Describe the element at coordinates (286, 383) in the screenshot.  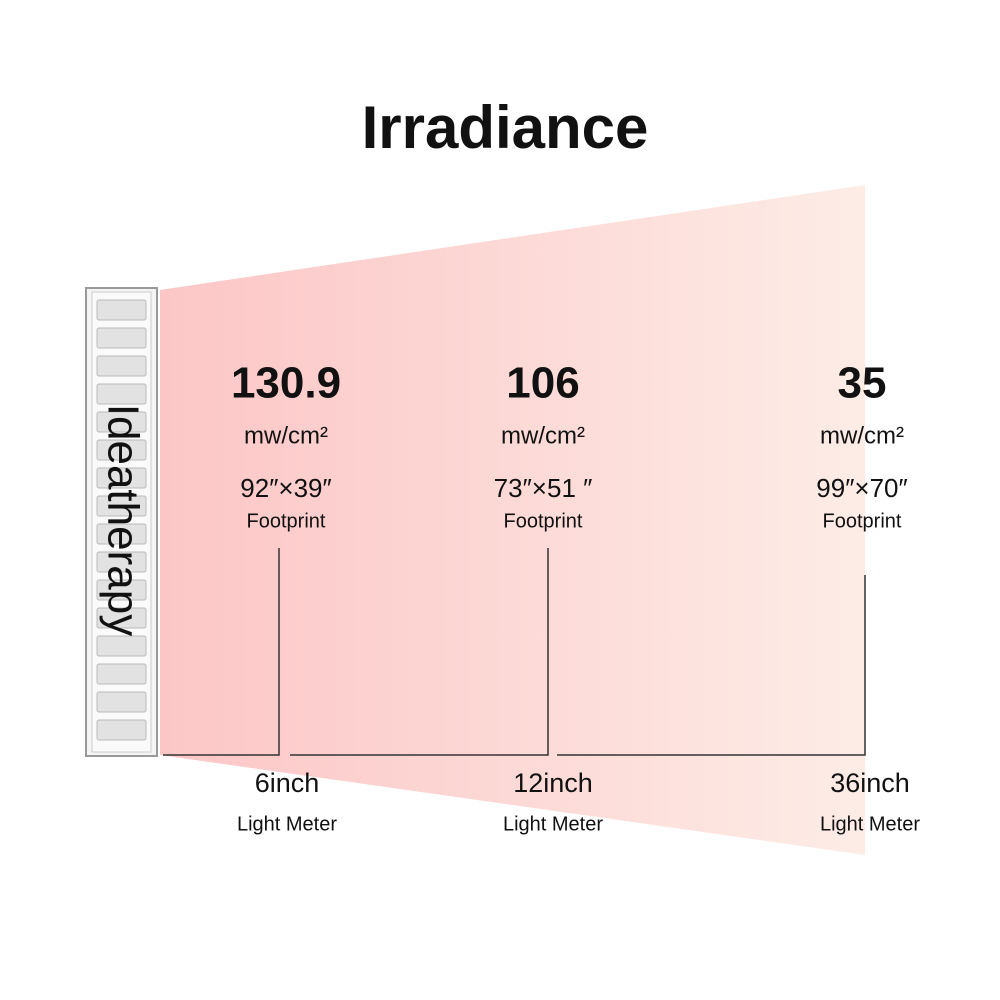
I see `irradiance-value: 130.9` at that location.